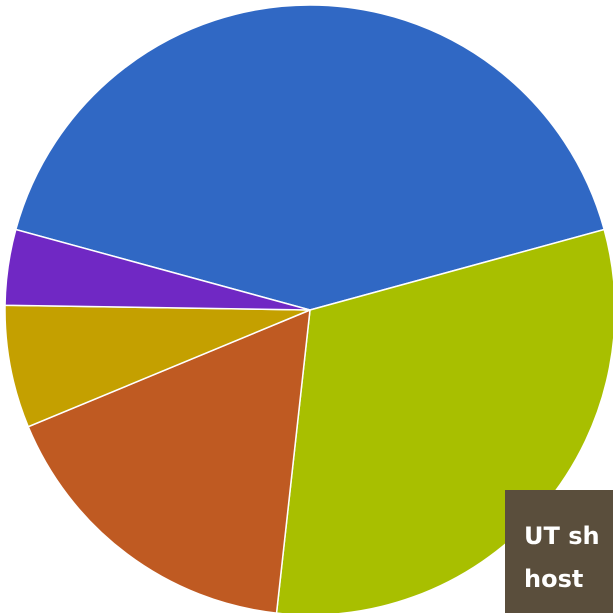 Image resolution: width=613 pixels, height=613 pixels. I want to click on annotation-line: host, so click(553, 579).